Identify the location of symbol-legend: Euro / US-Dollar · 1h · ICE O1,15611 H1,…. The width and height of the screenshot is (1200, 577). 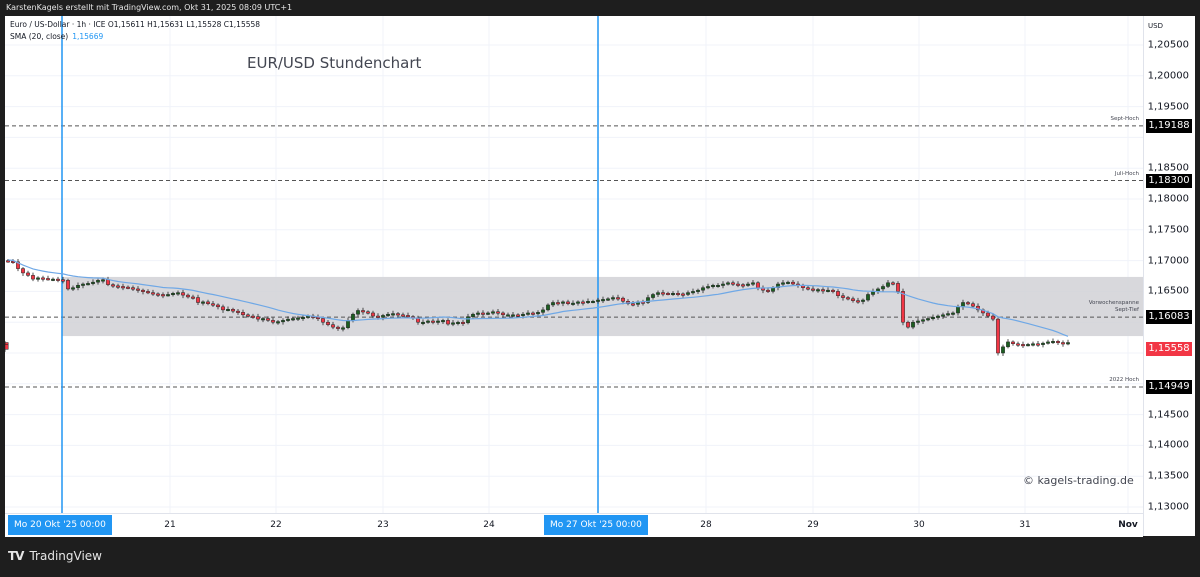
(135, 24).